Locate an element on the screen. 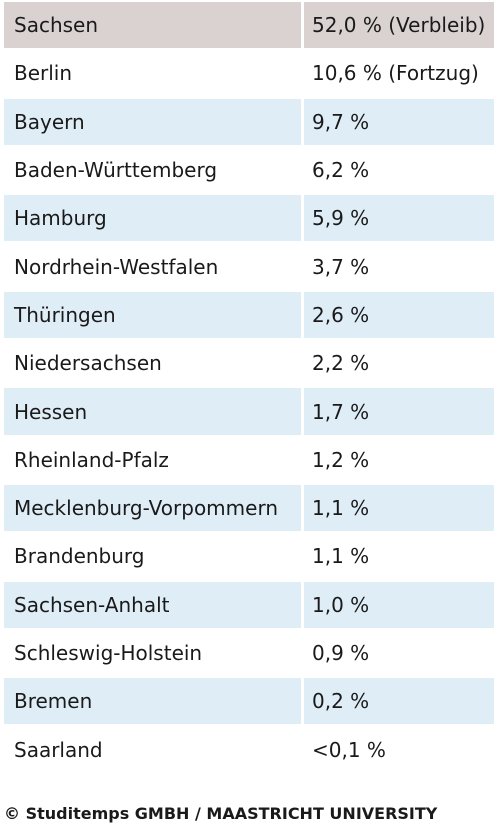 Image resolution: width=498 pixels, height=829 pixels. table-row: Sachsen-Anhalt 1,0 % is located at coordinates (249, 604).